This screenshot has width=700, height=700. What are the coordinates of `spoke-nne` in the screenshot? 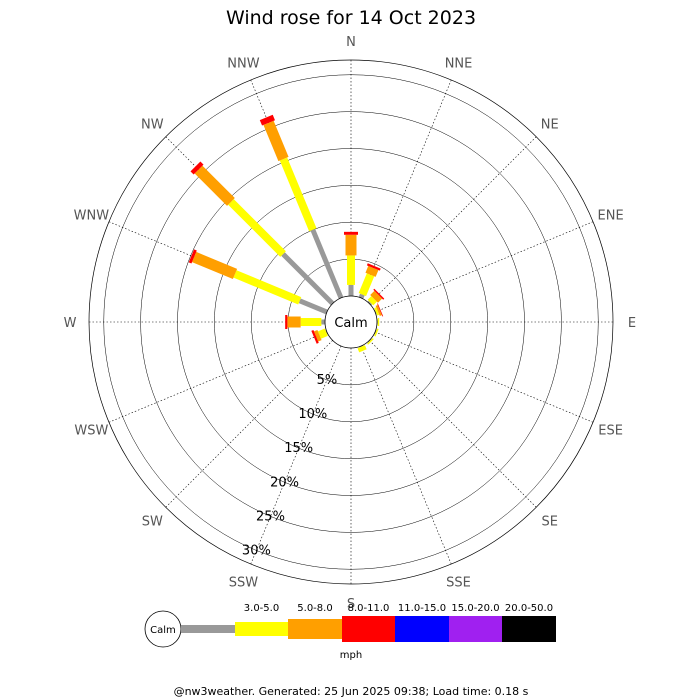 It's located at (406, 189).